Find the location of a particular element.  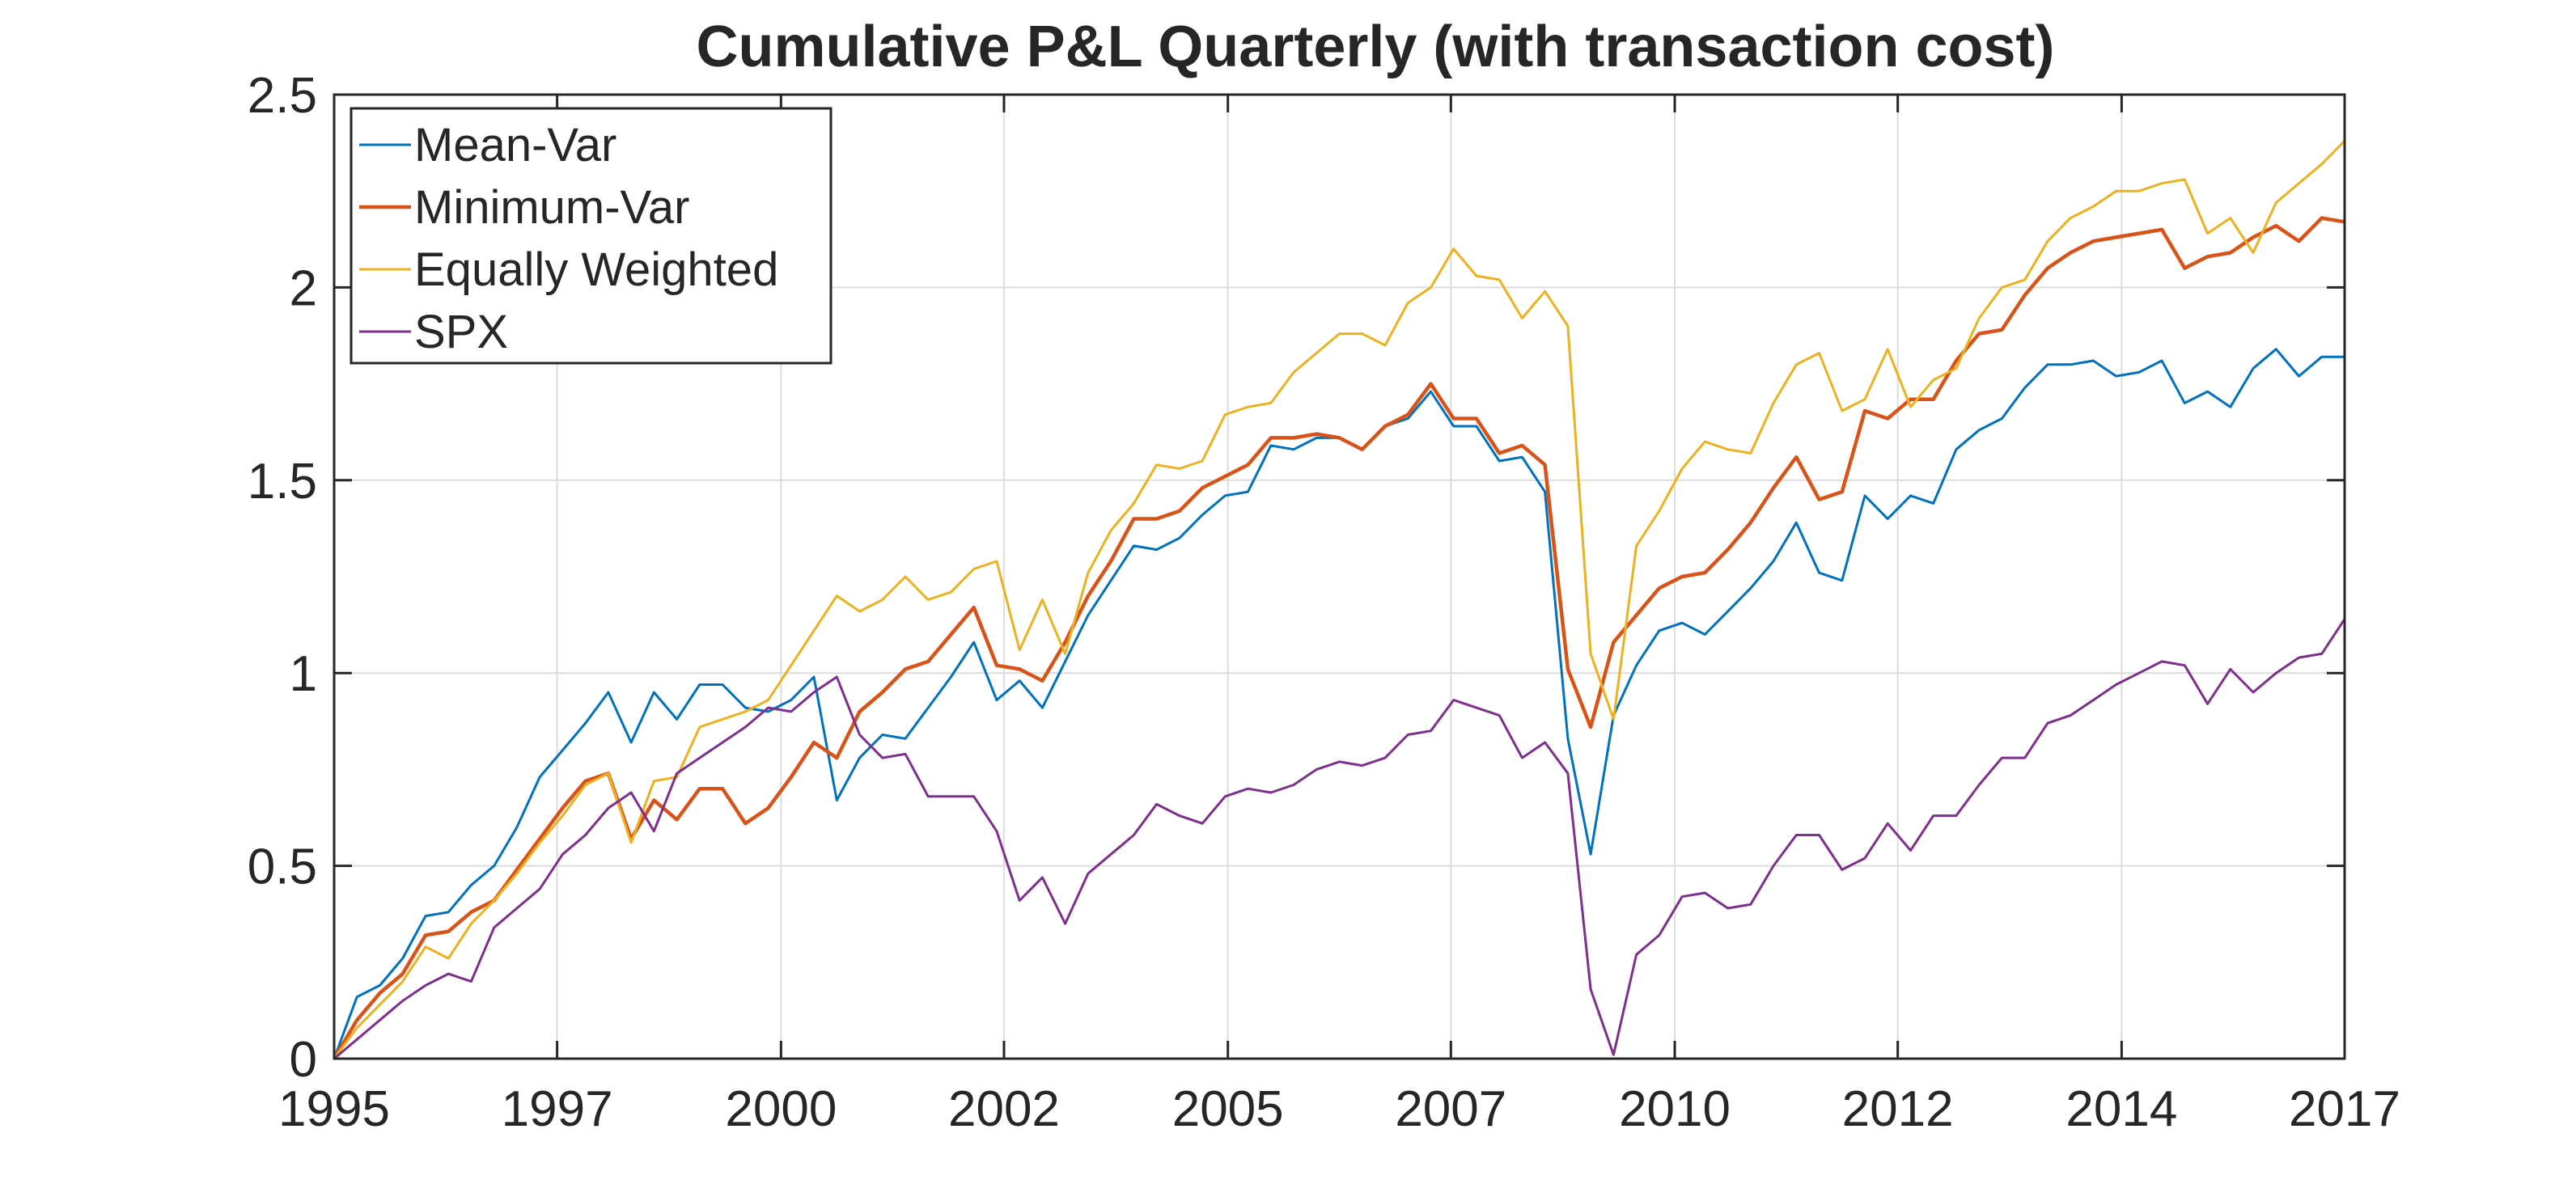

x-tick-label: 1997 is located at coordinates (557, 1109).